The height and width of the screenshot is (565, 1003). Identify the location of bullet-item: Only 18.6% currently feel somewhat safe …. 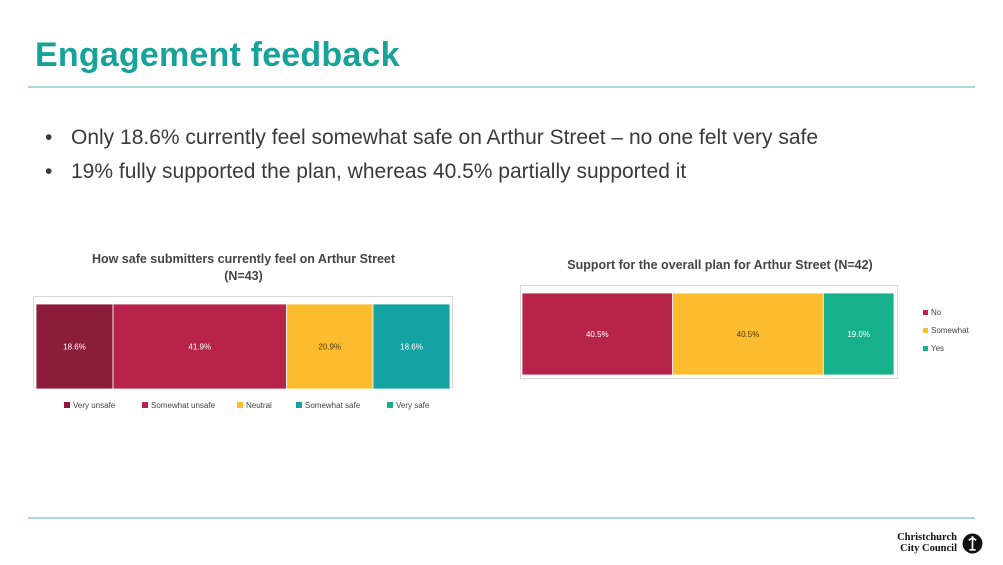
(431, 138).